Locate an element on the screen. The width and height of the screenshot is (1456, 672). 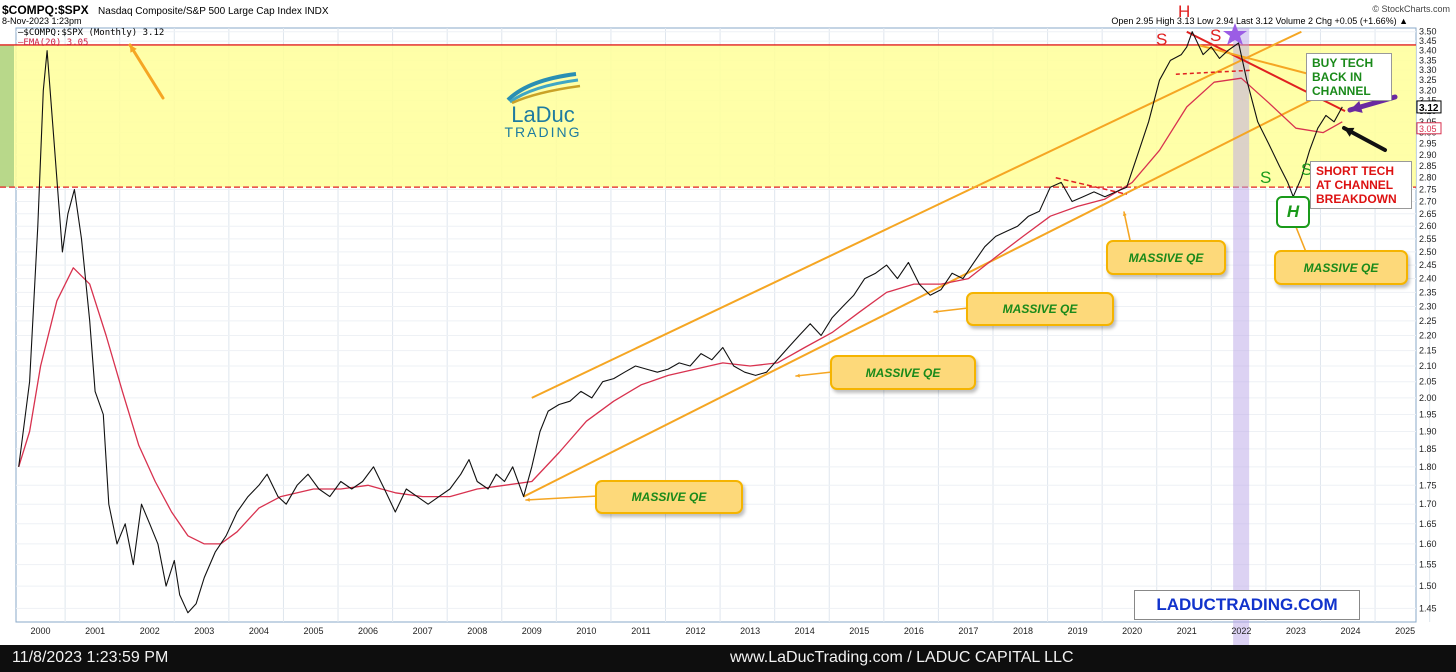
x-tick-label: 2003 is located at coordinates (204, 631).